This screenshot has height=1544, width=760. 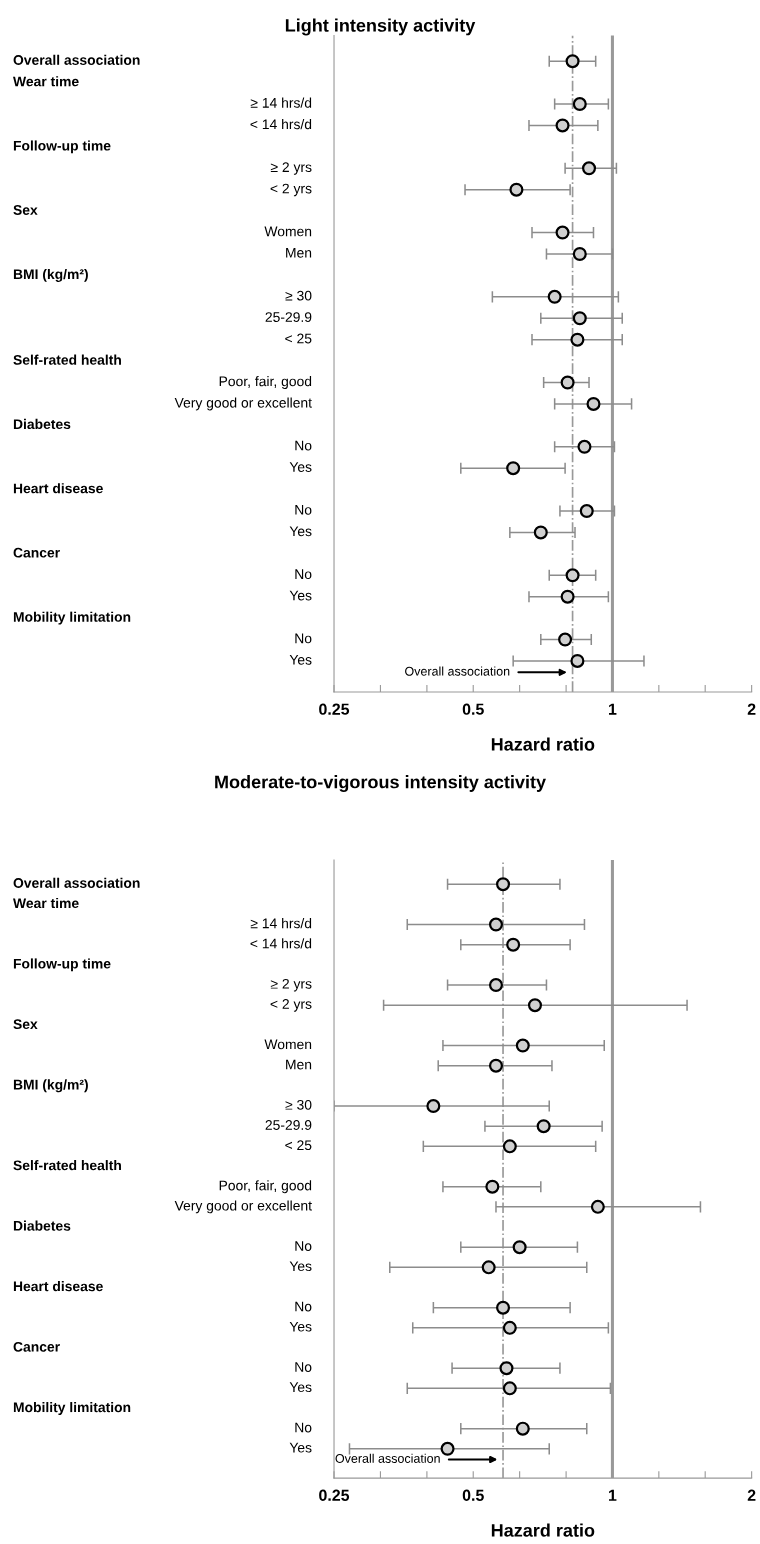 I want to click on x-tick-label: 2, so click(x=751, y=1495).